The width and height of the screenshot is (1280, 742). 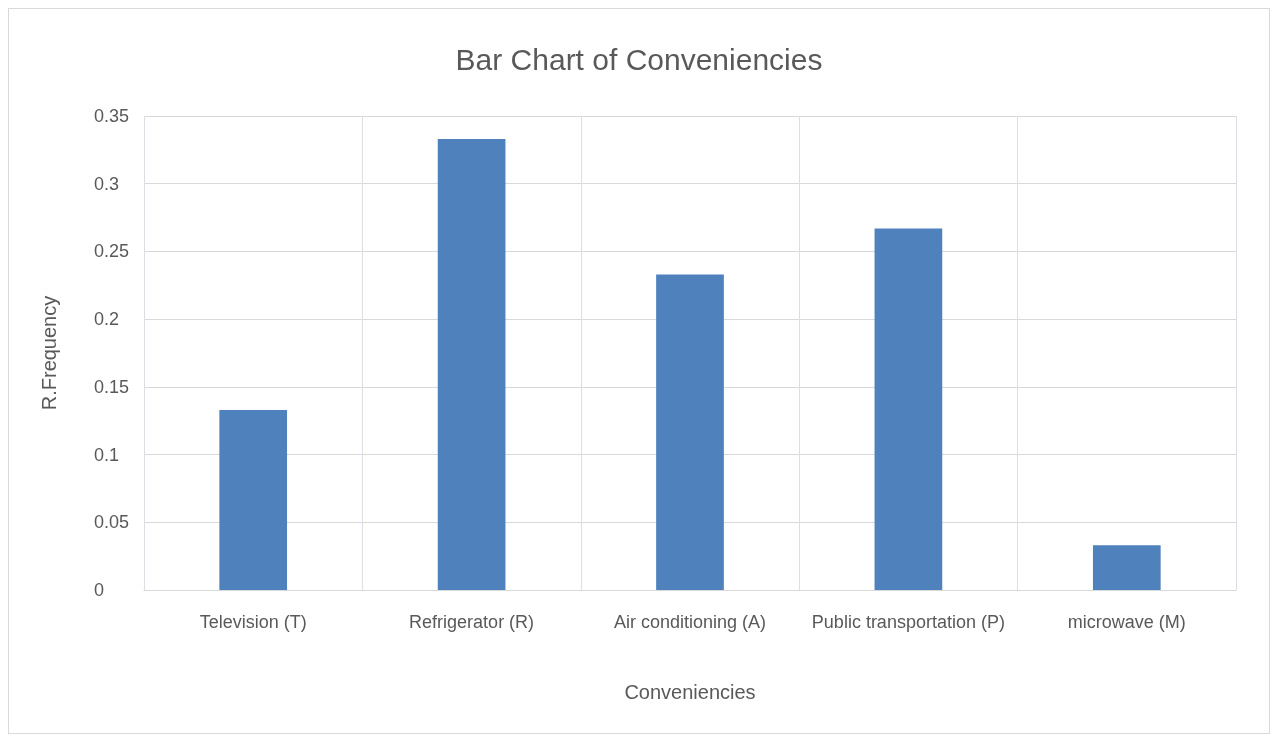 I want to click on chart-title: Bar Chart of Conveniencies, so click(x=639, y=59).